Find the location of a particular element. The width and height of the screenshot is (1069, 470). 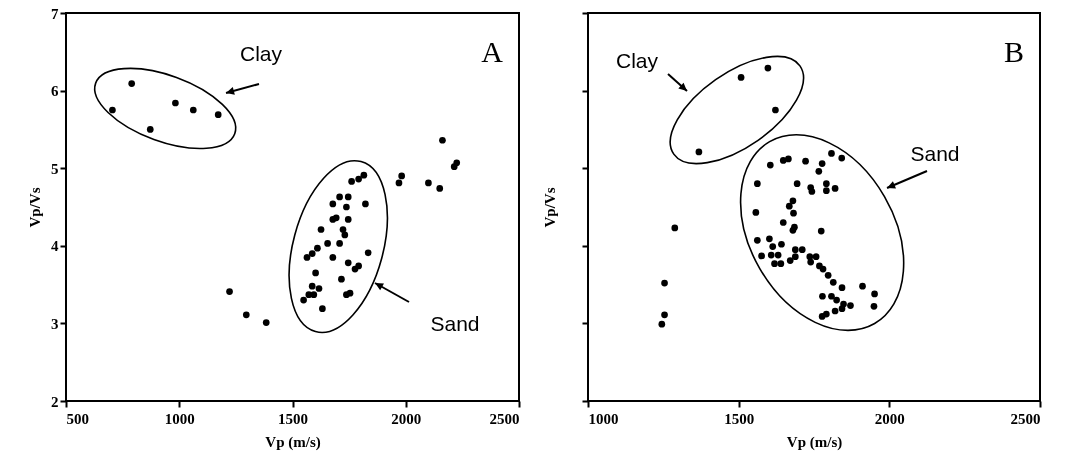

y-tick-label: 6 is located at coordinates (55, 91).